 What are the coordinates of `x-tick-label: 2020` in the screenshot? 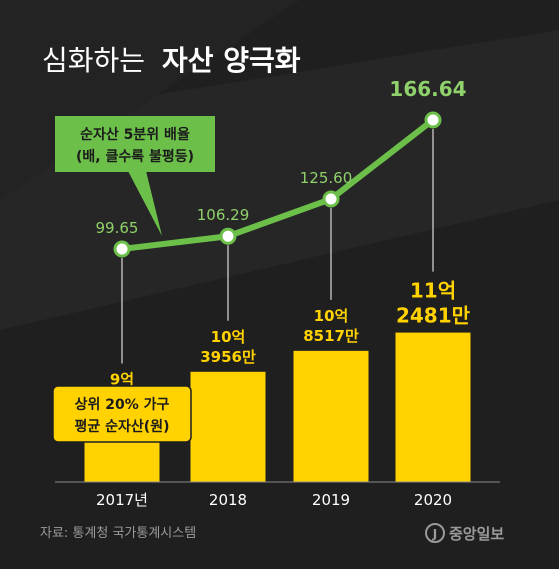 It's located at (433, 500).